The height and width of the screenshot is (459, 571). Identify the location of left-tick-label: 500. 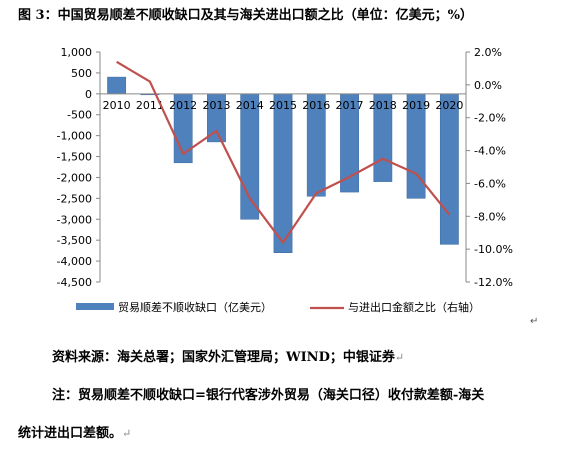
(81, 73).